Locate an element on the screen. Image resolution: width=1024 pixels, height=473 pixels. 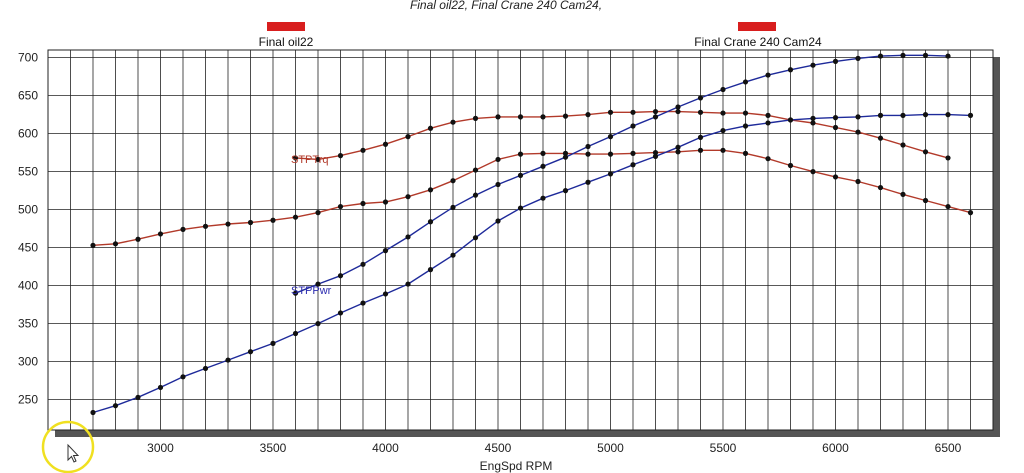
y-axis-ticks: 250 300 350 400 450 500 550 600 650 700 is located at coordinates (28, 229).